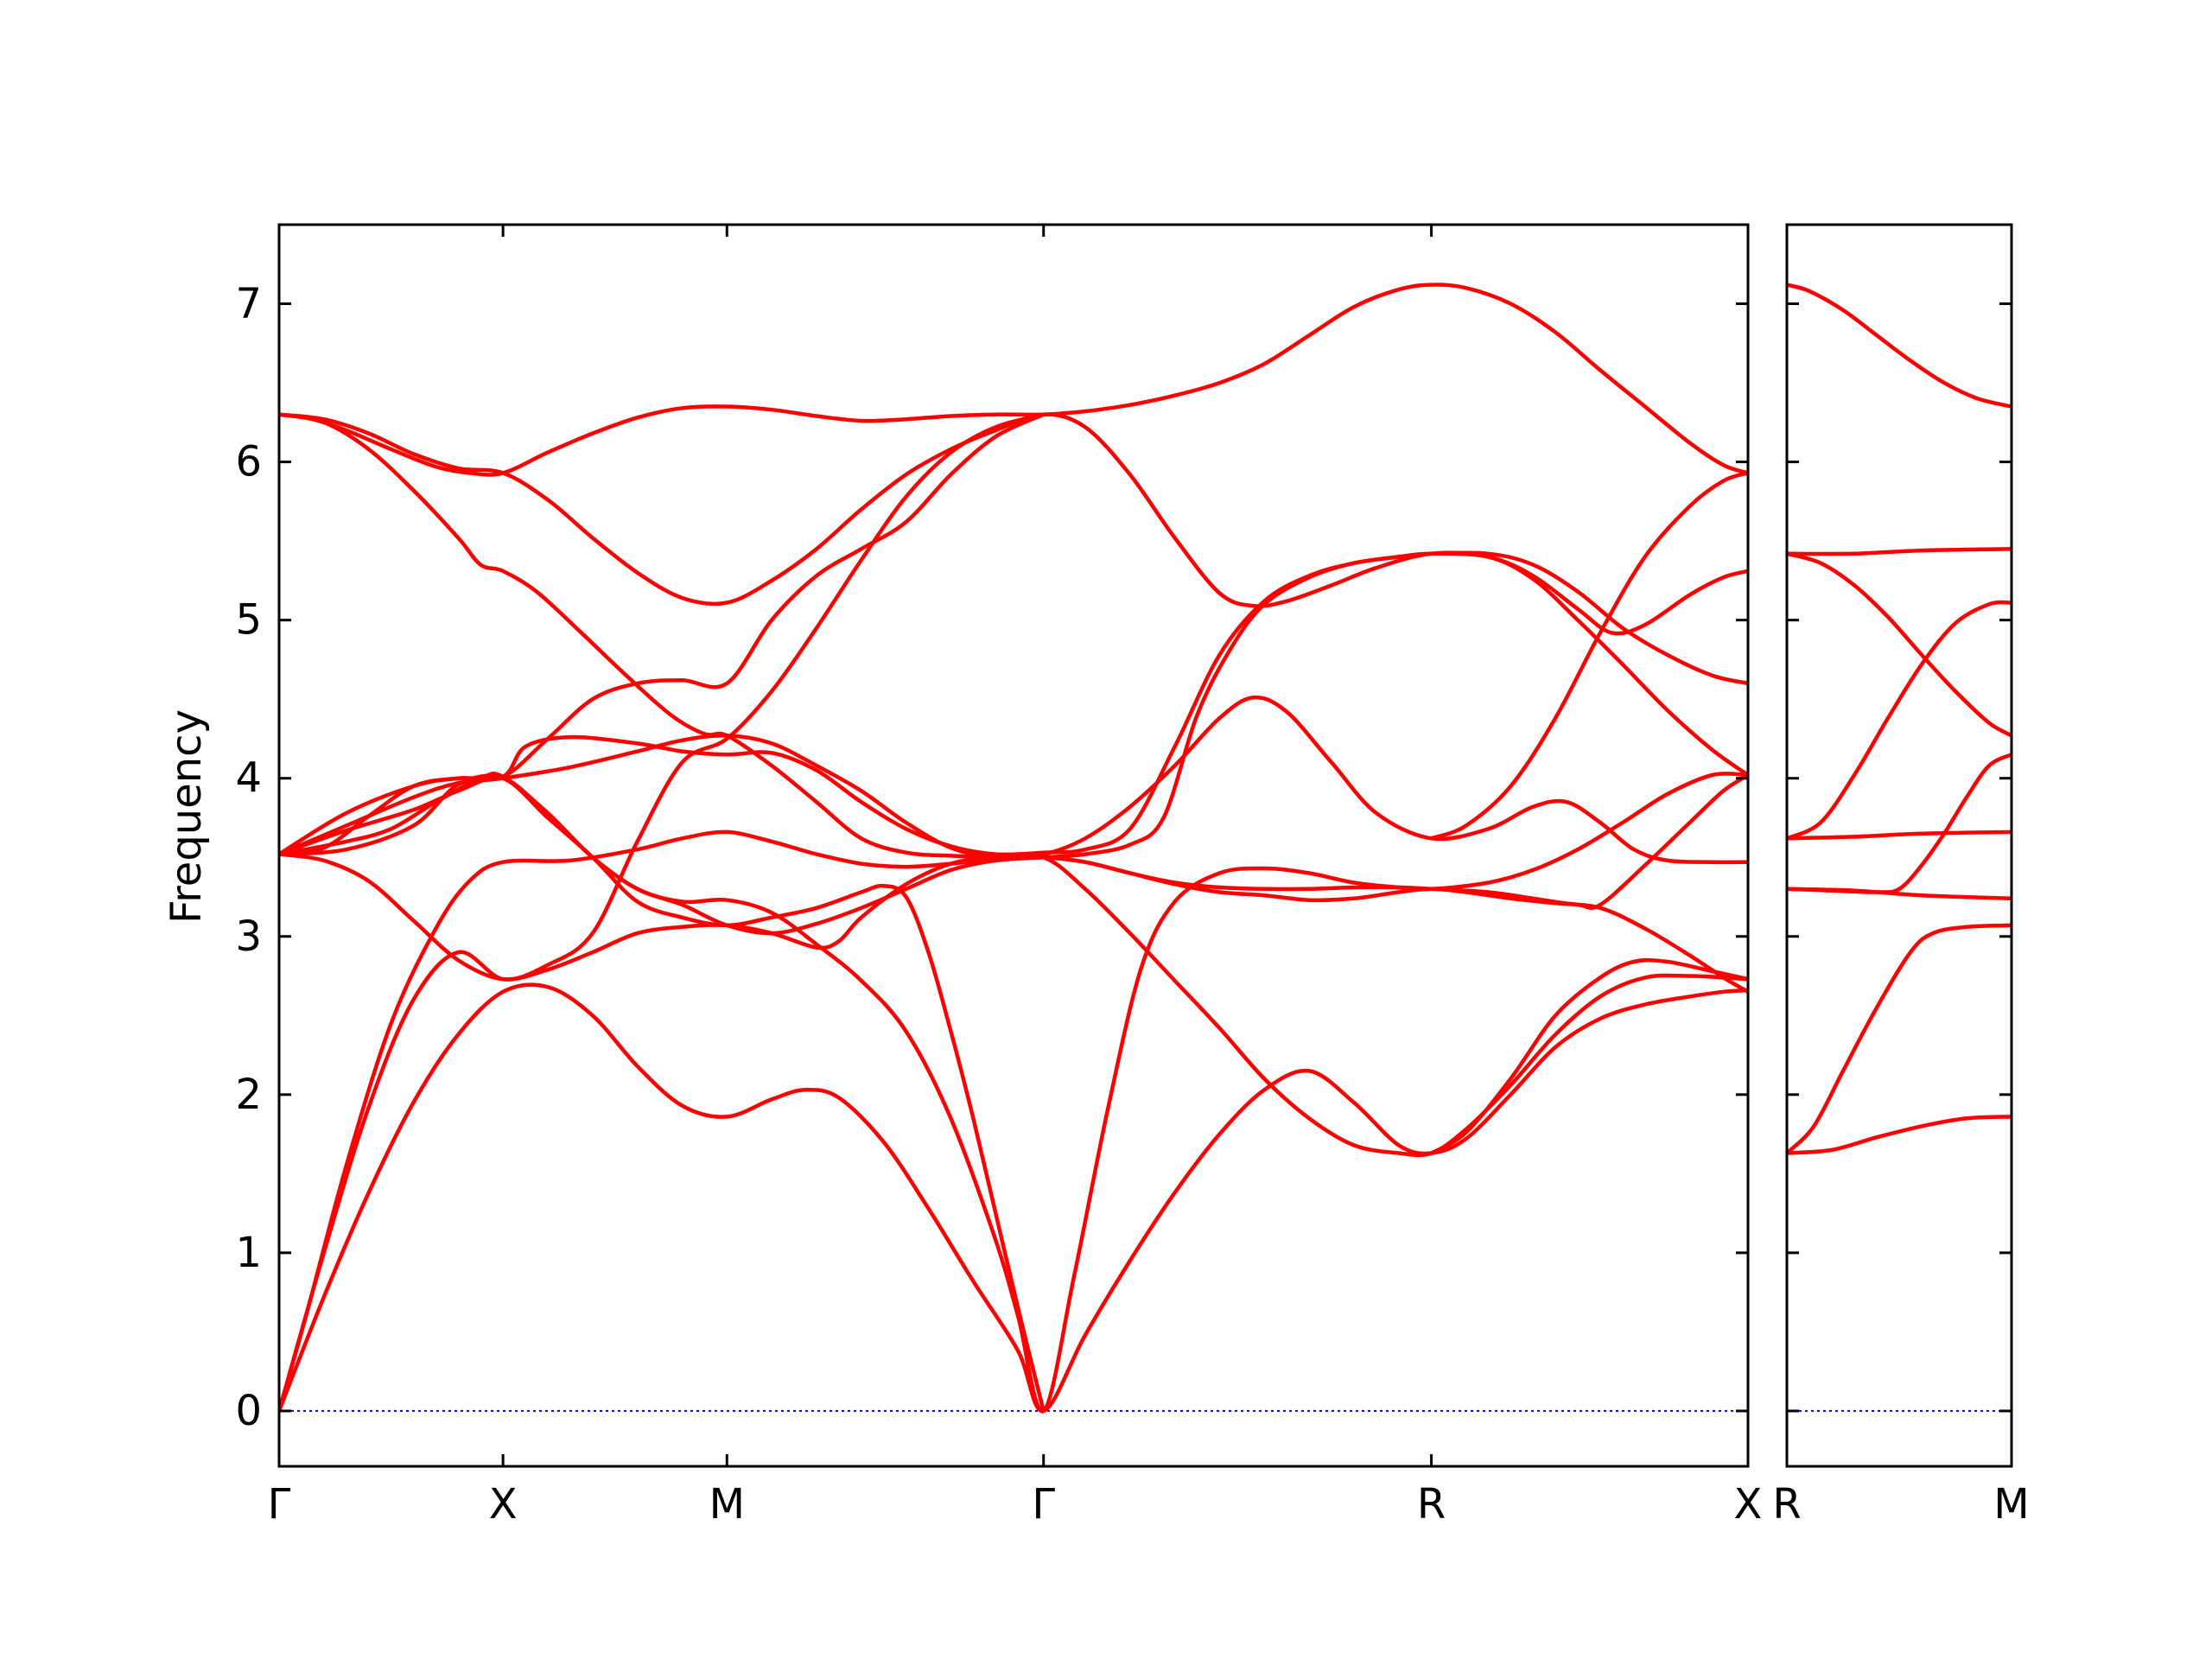 Image resolution: width=2212 pixels, height=1659 pixels. I want to click on y-tick-label: 1, so click(248, 1253).